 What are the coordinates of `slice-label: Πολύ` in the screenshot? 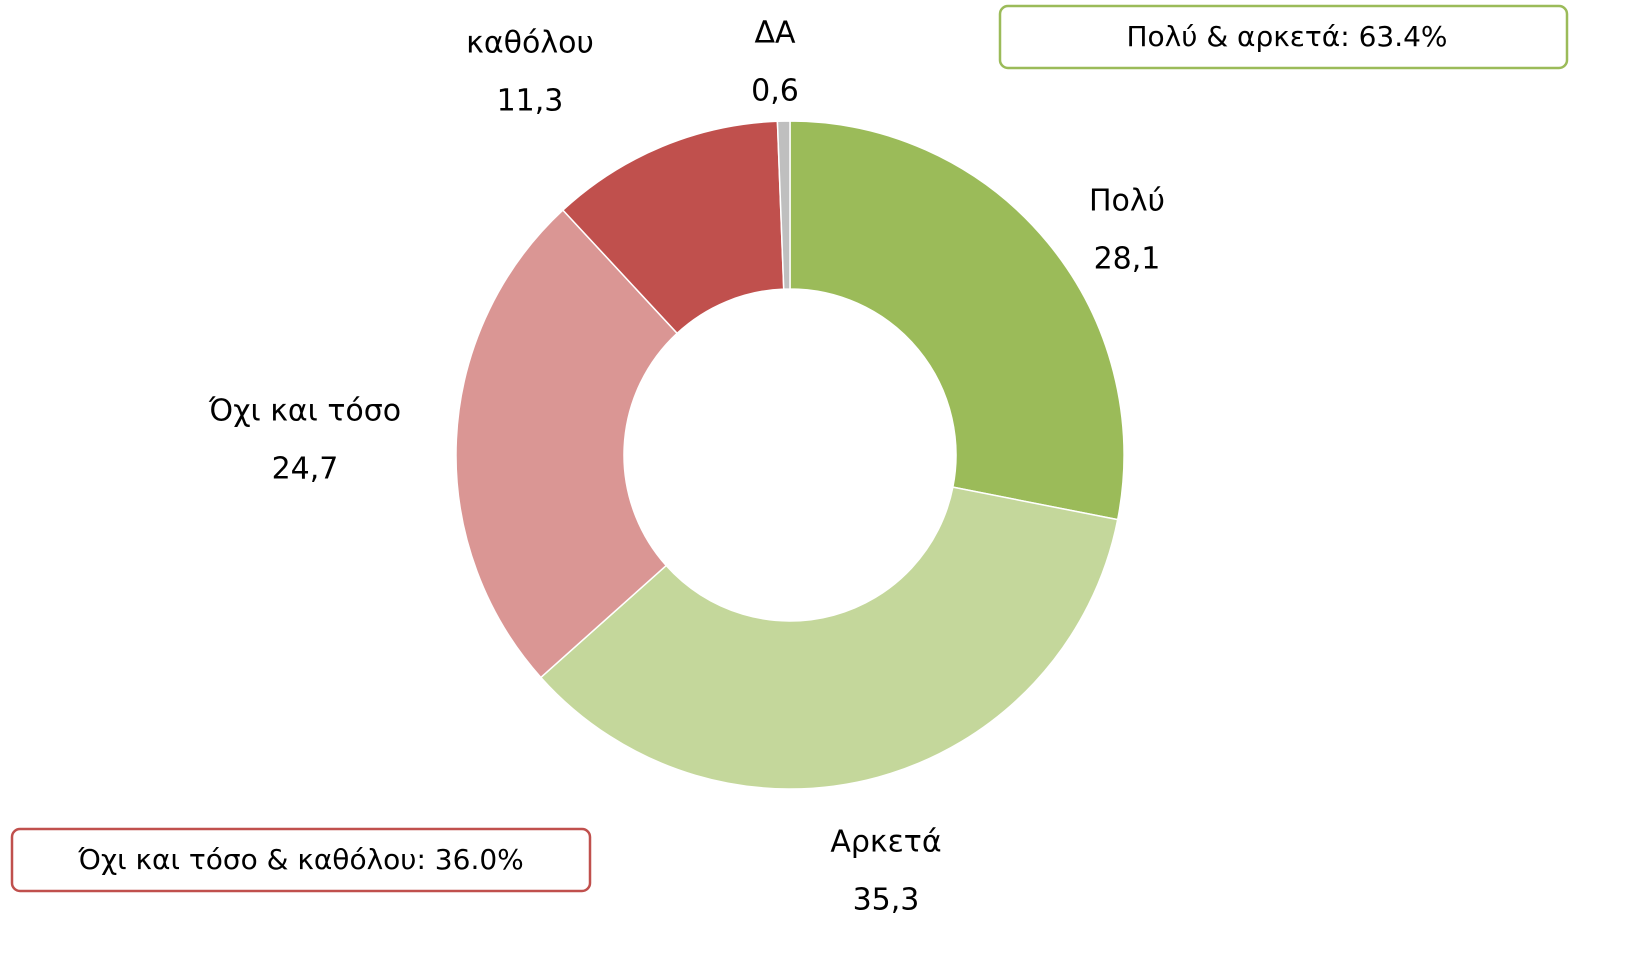 It's located at (1127, 201).